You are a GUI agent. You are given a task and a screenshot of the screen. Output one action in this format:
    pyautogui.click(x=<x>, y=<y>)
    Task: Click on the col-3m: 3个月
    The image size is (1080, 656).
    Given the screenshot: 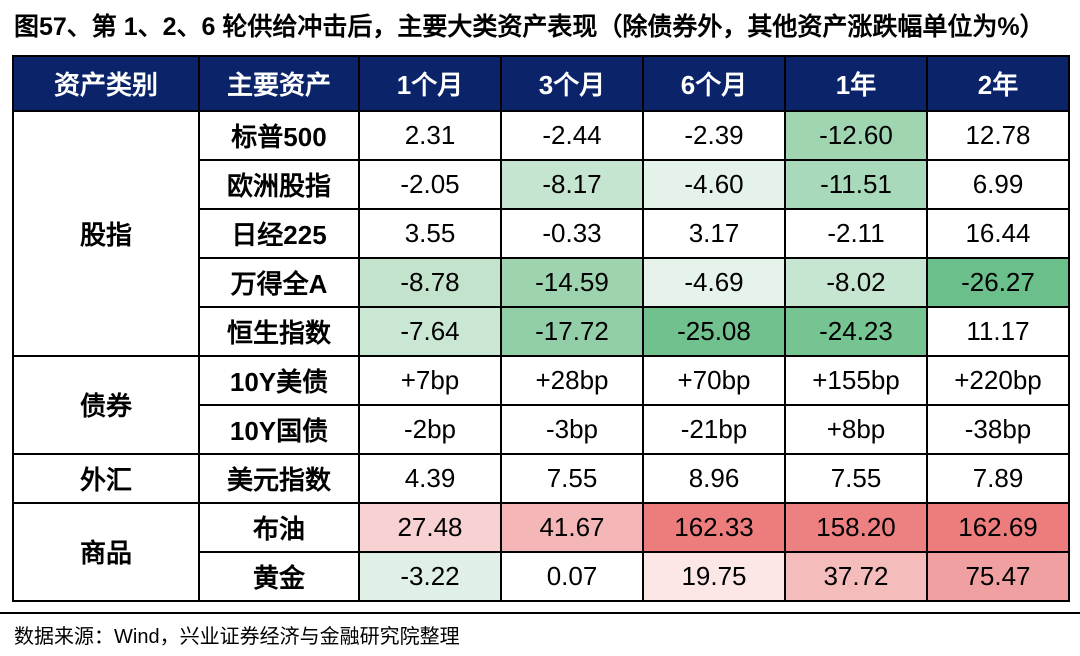 What is the action you would take?
    pyautogui.click(x=572, y=83)
    